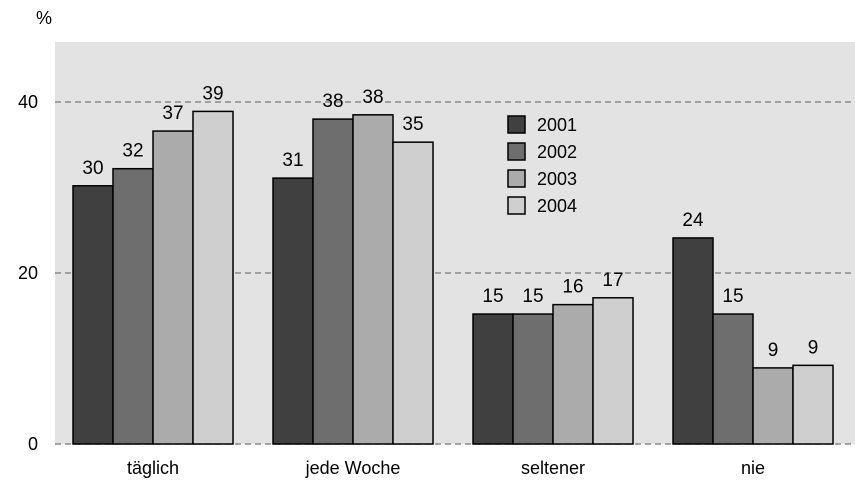 Image resolution: width=855 pixels, height=484 pixels. Describe the element at coordinates (212, 93) in the screenshot. I see `value-label-2004-0: 39` at that location.